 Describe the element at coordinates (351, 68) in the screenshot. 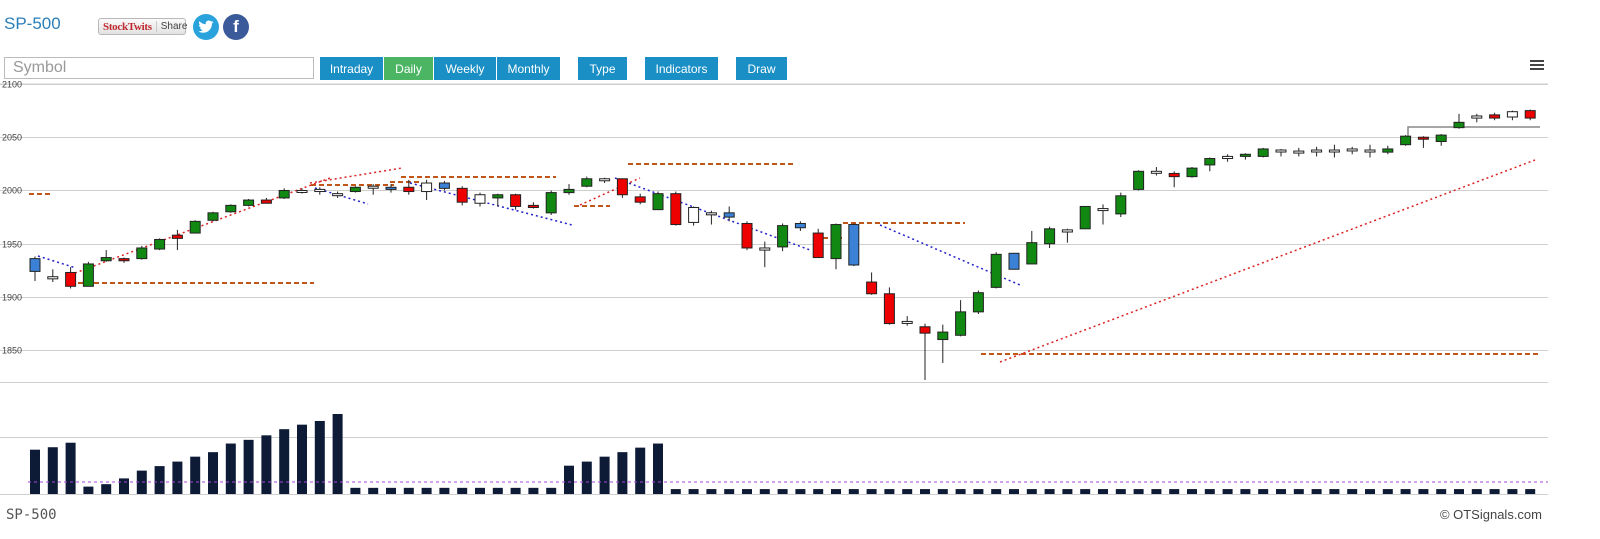

I see `intraday-button: Intraday` at that location.